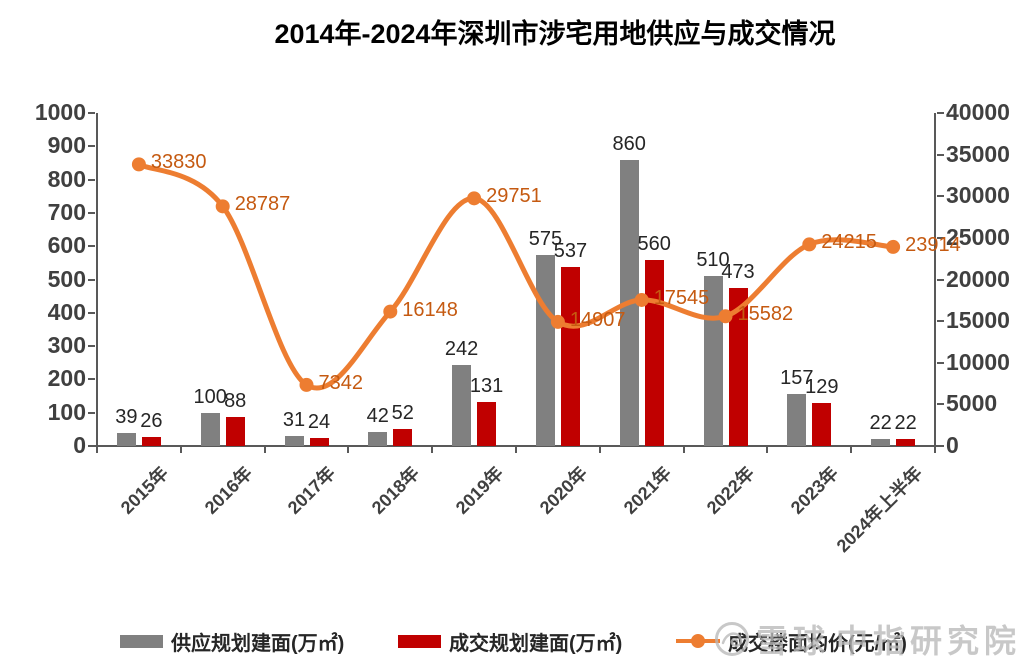 This screenshot has width=1030, height=665. I want to click on left-axis-tick-label: 300, so click(66, 345).